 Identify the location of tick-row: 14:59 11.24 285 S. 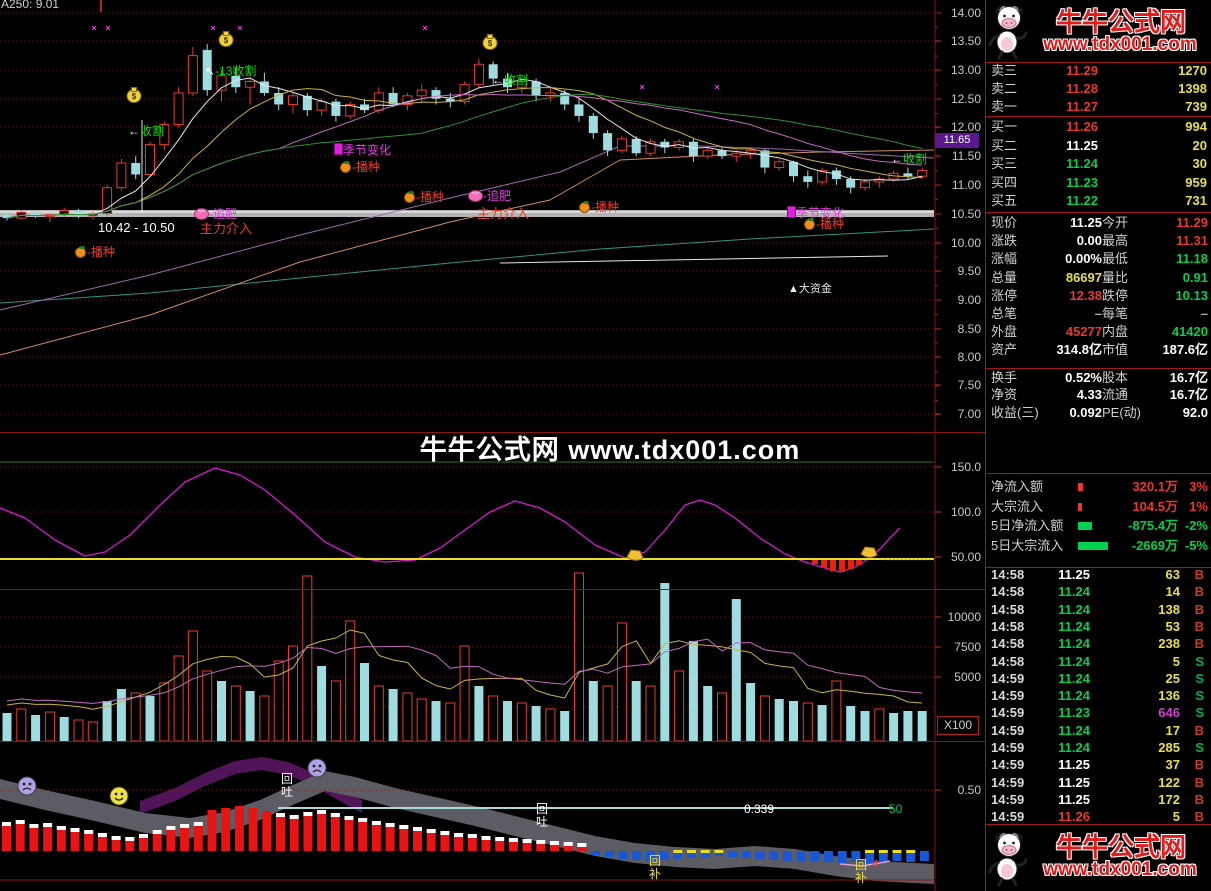
(1097, 747).